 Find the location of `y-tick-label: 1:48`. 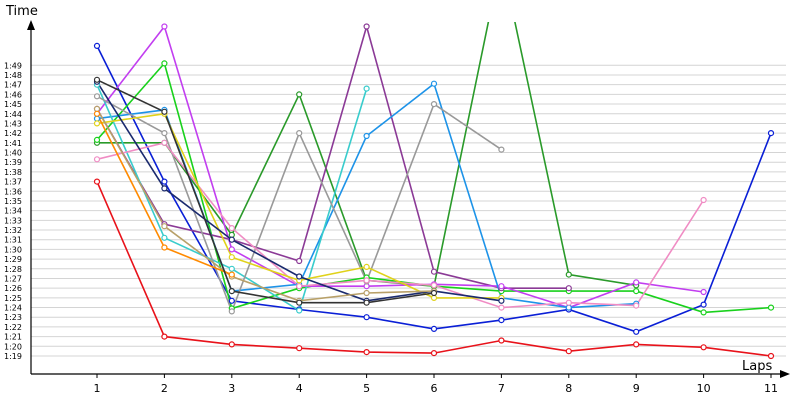

y-tick-label: 1:48 is located at coordinates (13, 75).